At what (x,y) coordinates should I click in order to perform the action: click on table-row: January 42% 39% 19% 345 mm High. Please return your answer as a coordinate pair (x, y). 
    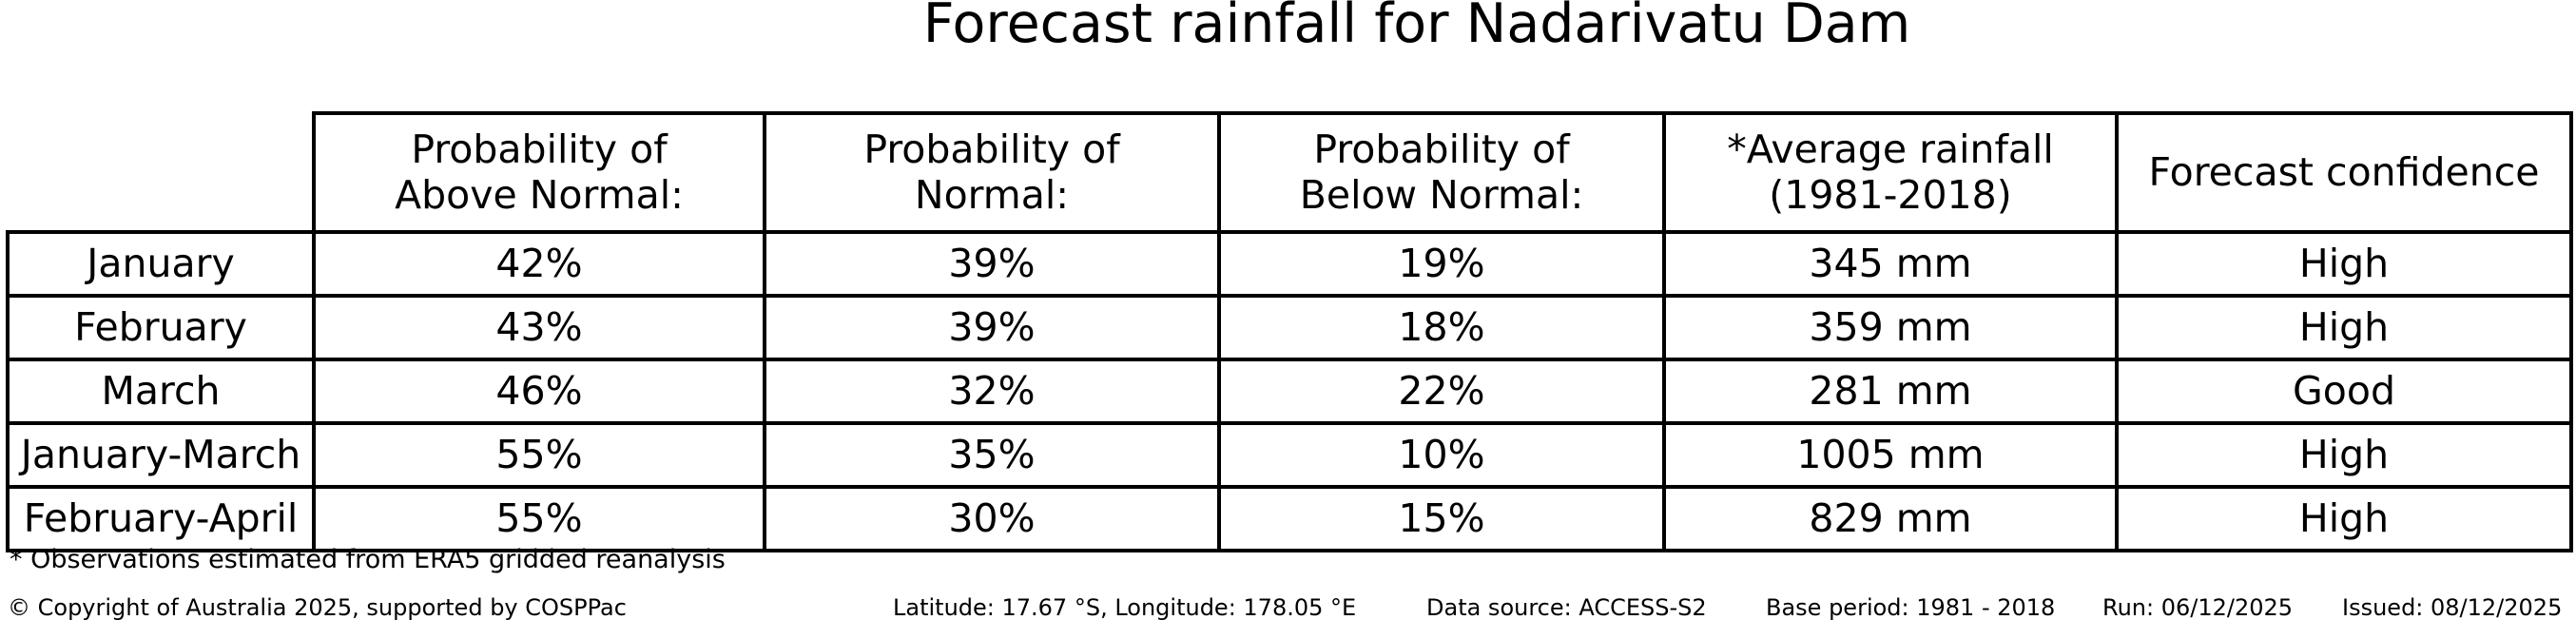
    Looking at the image, I should click on (1289, 264).